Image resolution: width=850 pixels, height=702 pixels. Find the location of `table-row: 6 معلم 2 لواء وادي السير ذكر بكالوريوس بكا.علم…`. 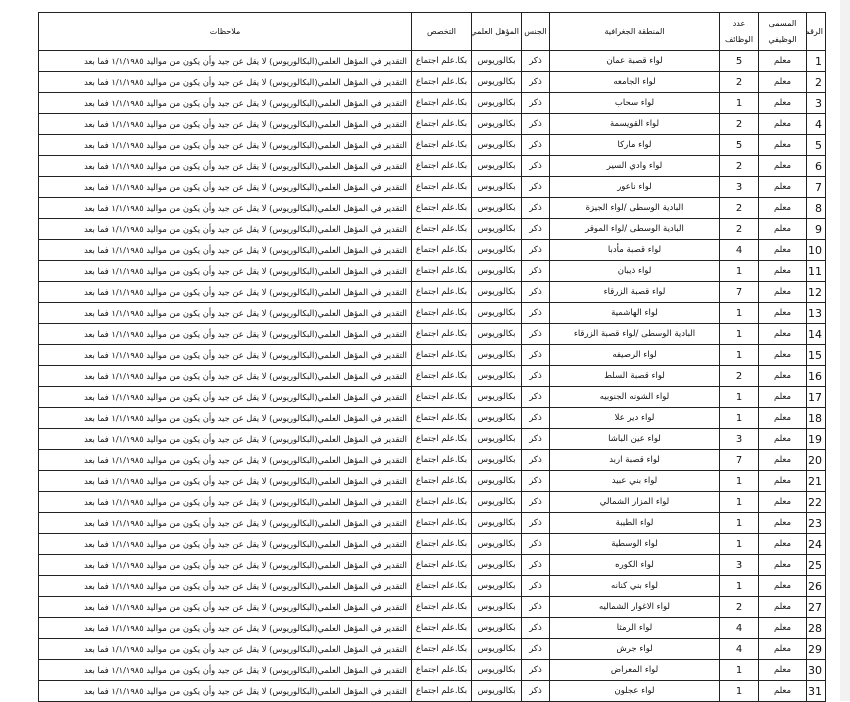

table-row: 6 معلم 2 لواء وادي السير ذكر بكالوريوس بكا.علم… is located at coordinates (432, 166).